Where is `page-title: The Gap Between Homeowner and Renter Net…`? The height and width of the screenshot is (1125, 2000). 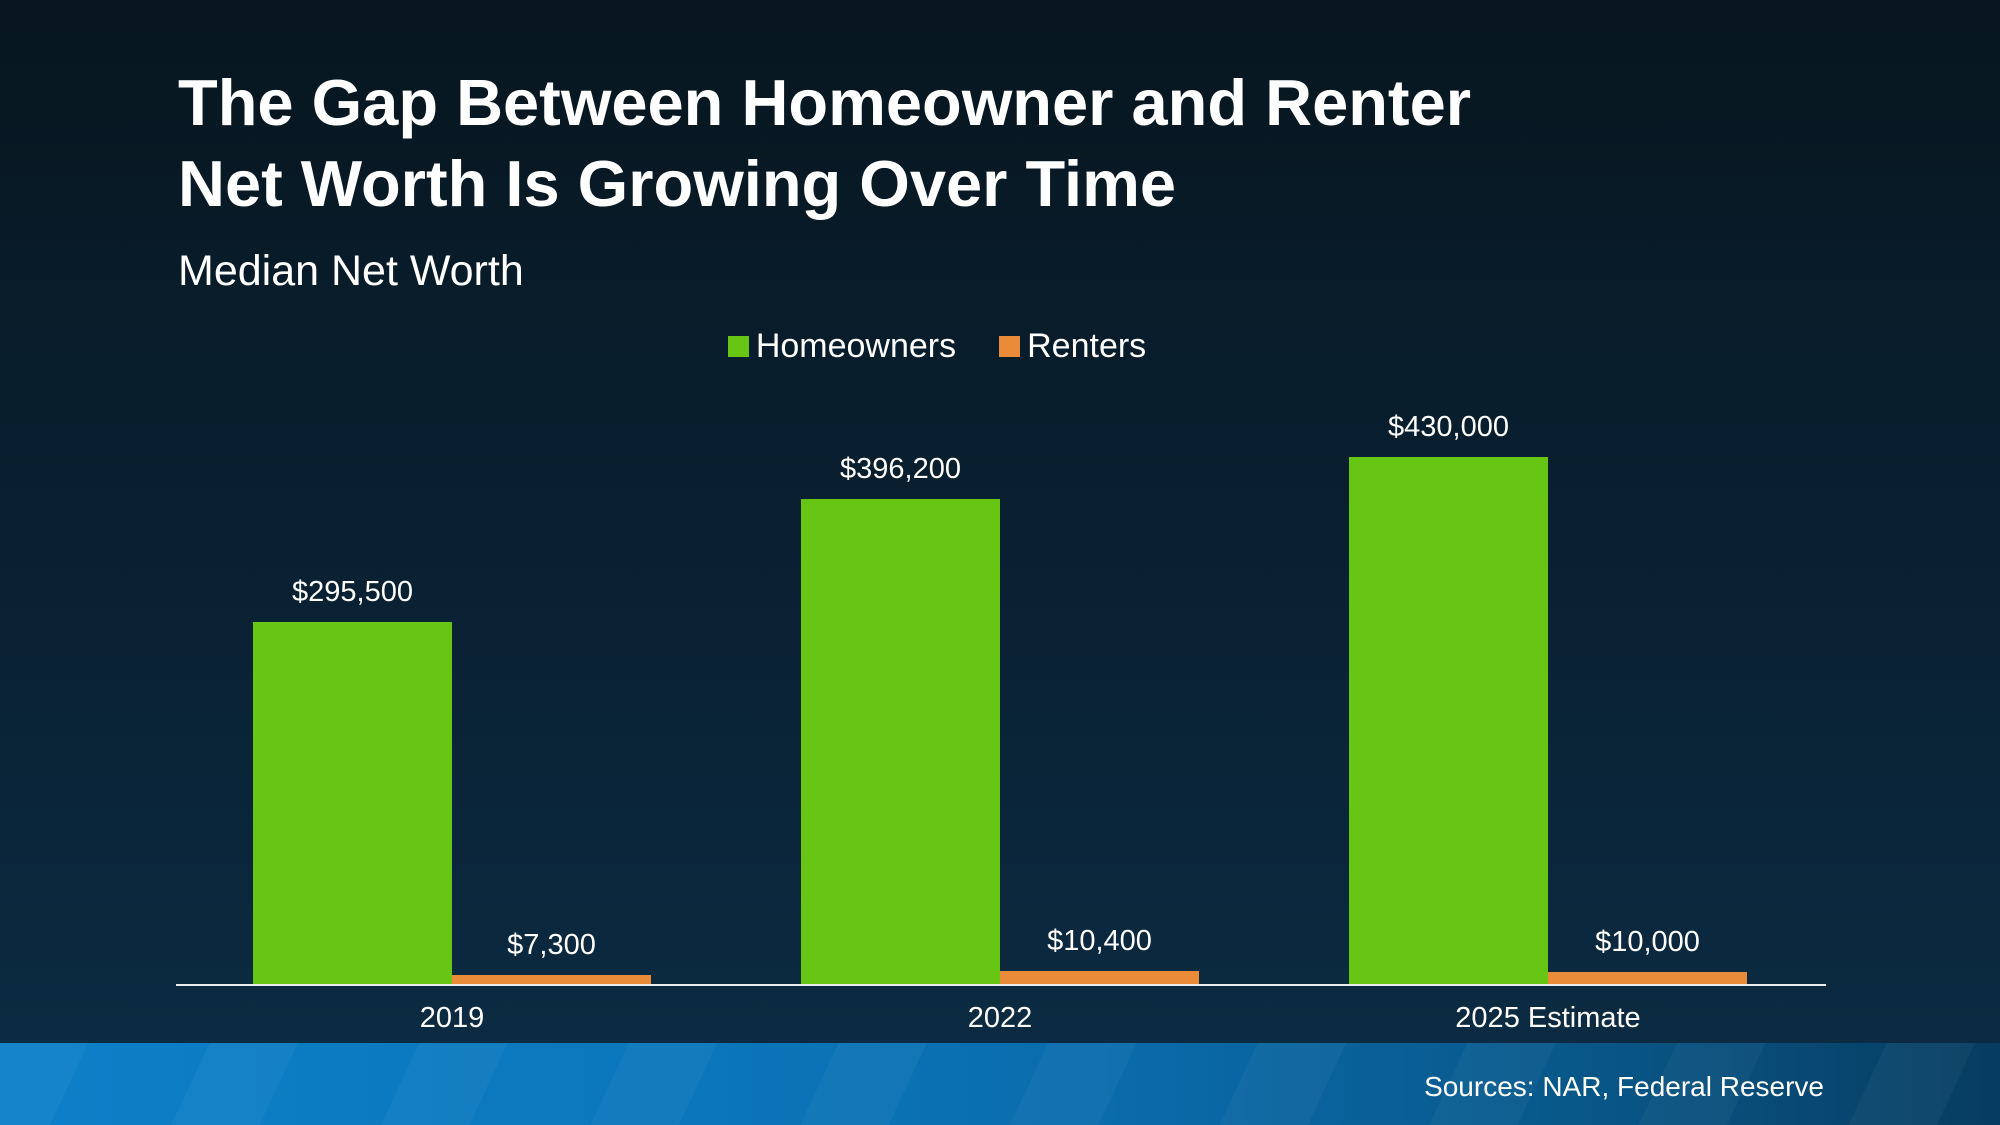
page-title: The Gap Between Homeowner and Renter Net… is located at coordinates (824, 143).